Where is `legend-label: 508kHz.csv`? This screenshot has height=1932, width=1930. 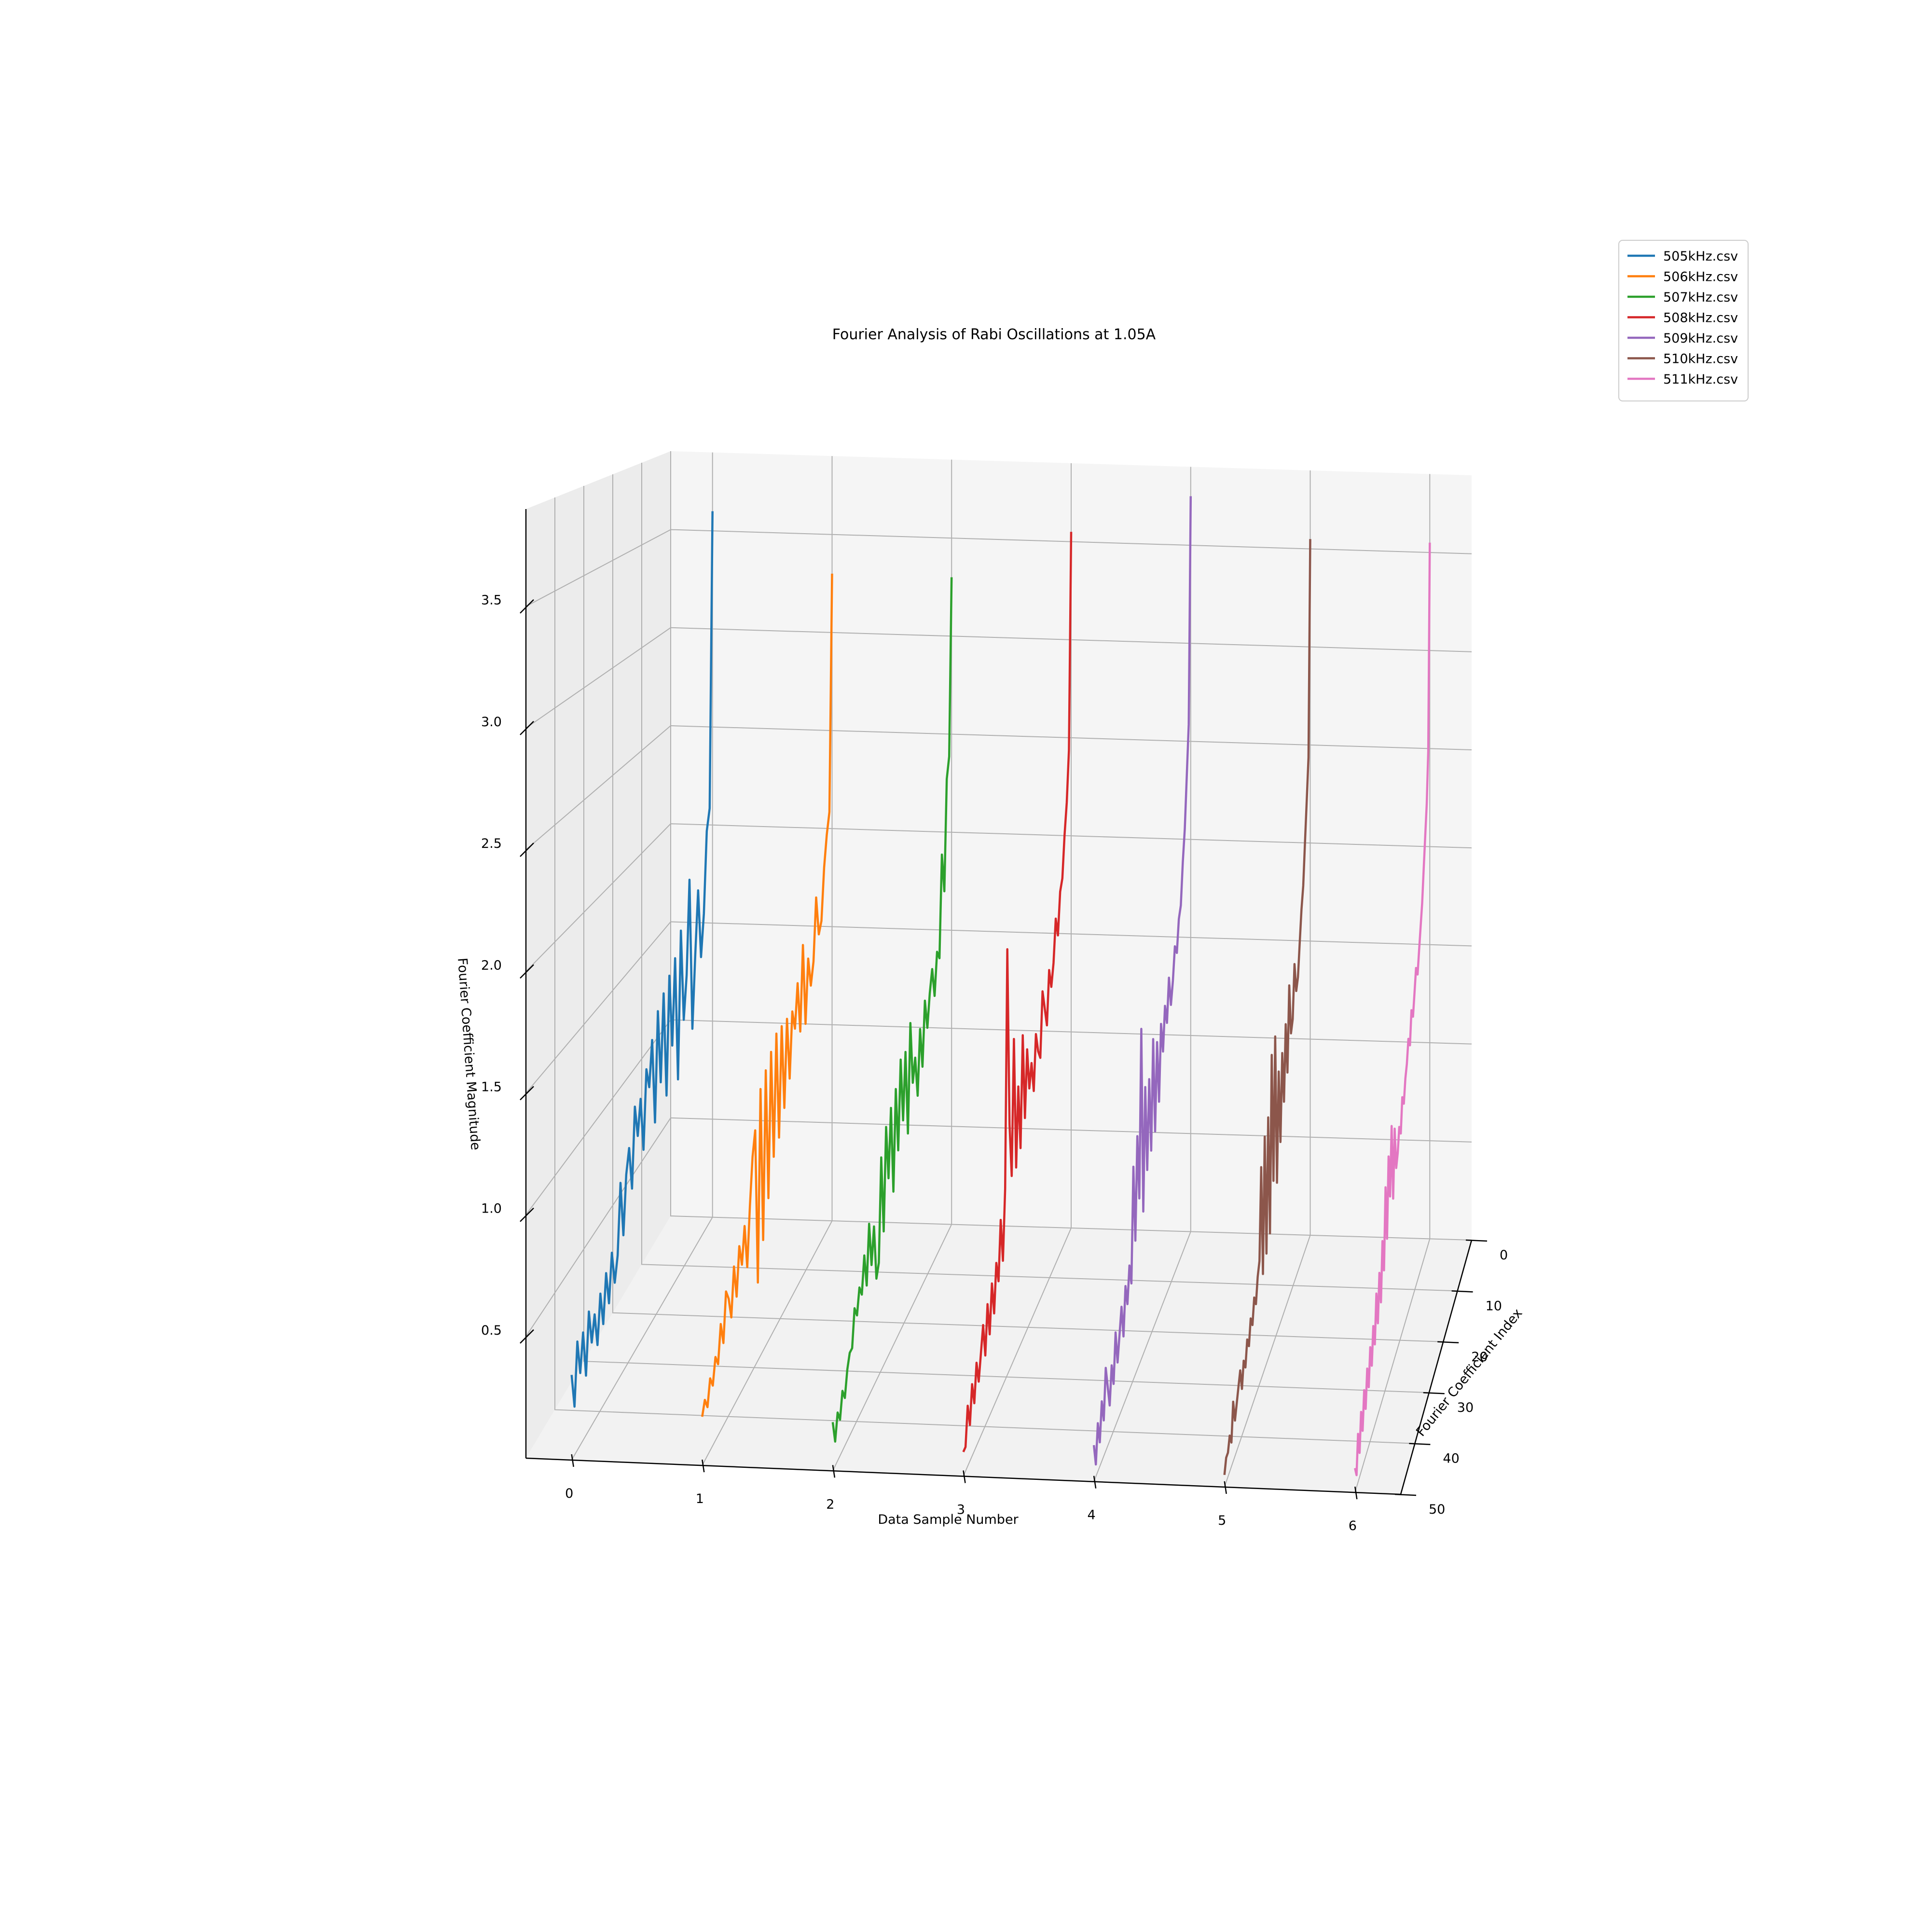 legend-label: 508kHz.csv is located at coordinates (1700, 318).